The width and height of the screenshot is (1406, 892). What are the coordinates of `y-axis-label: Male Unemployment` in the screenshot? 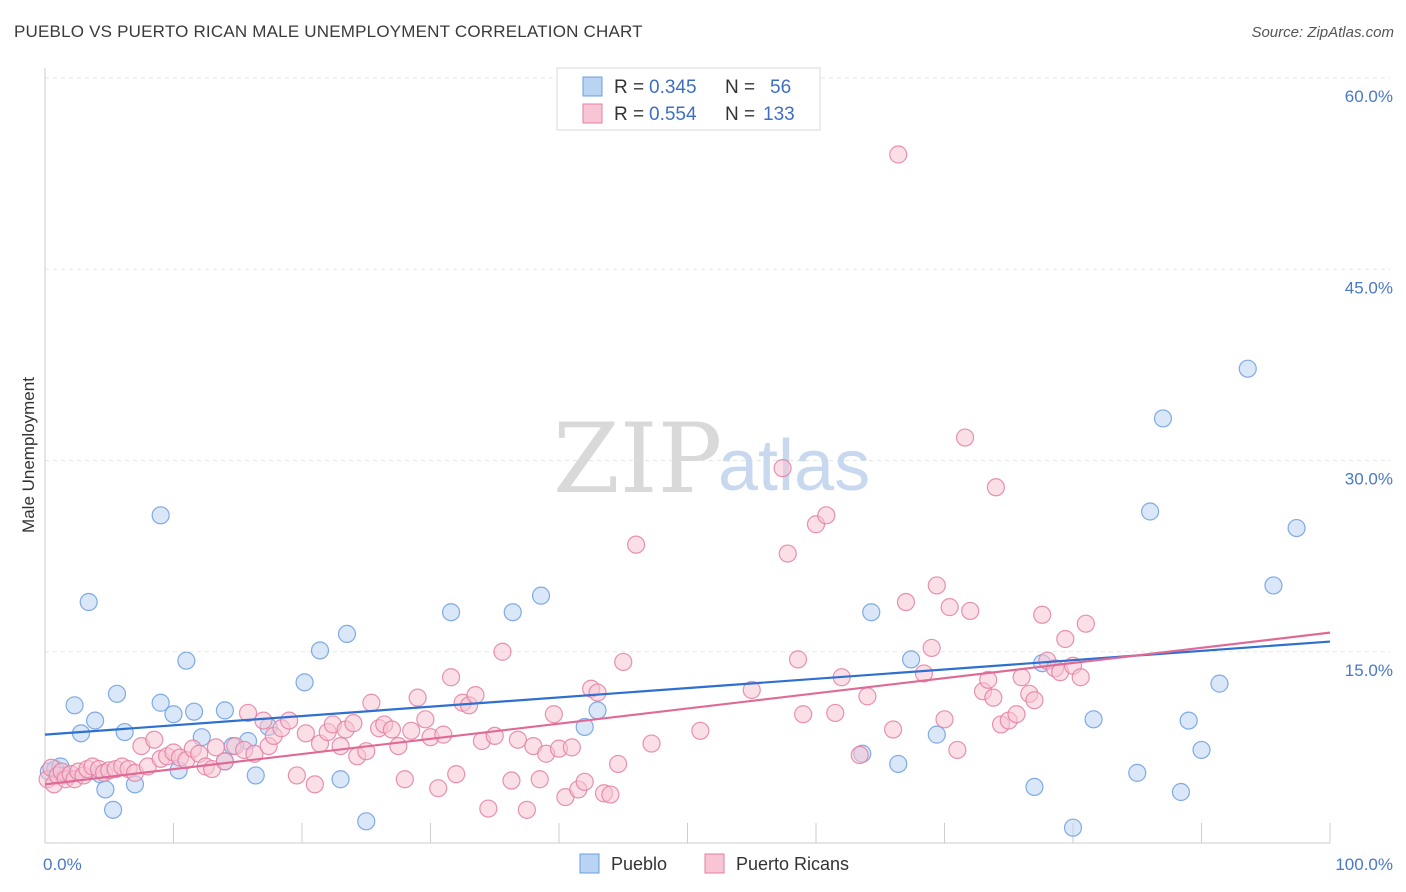 It's located at (28, 455).